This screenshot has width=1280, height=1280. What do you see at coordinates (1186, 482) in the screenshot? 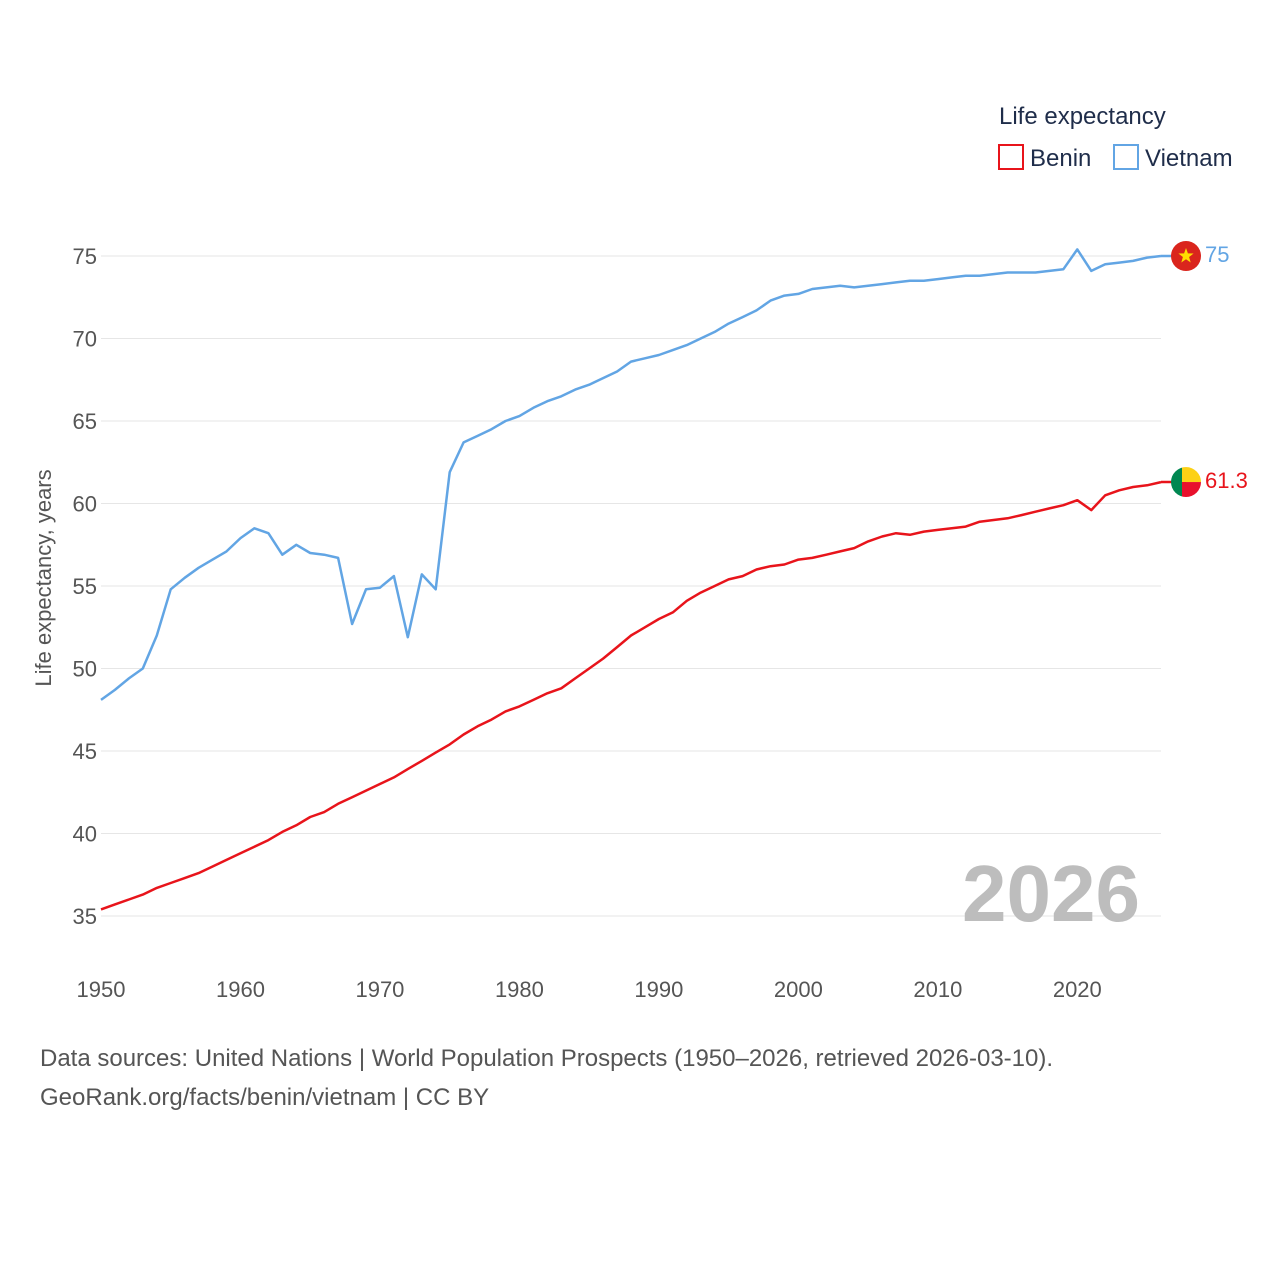
I see `benin-flag-icon` at bounding box center [1186, 482].